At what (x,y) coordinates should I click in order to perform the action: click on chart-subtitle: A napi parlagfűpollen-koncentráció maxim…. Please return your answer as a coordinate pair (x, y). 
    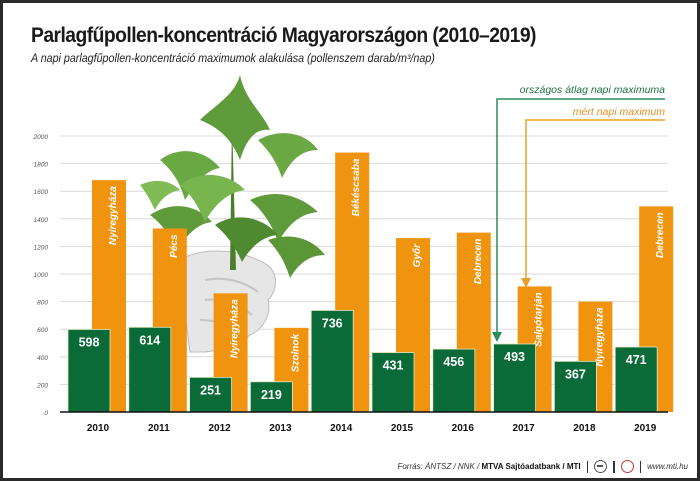
    Looking at the image, I should click on (233, 59).